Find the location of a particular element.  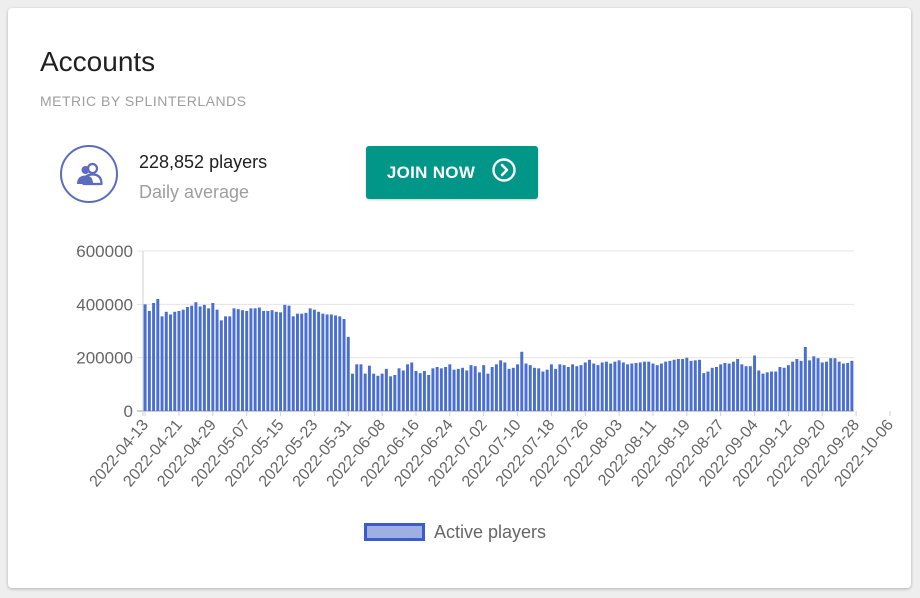

card-title: Accounts is located at coordinates (98, 61).